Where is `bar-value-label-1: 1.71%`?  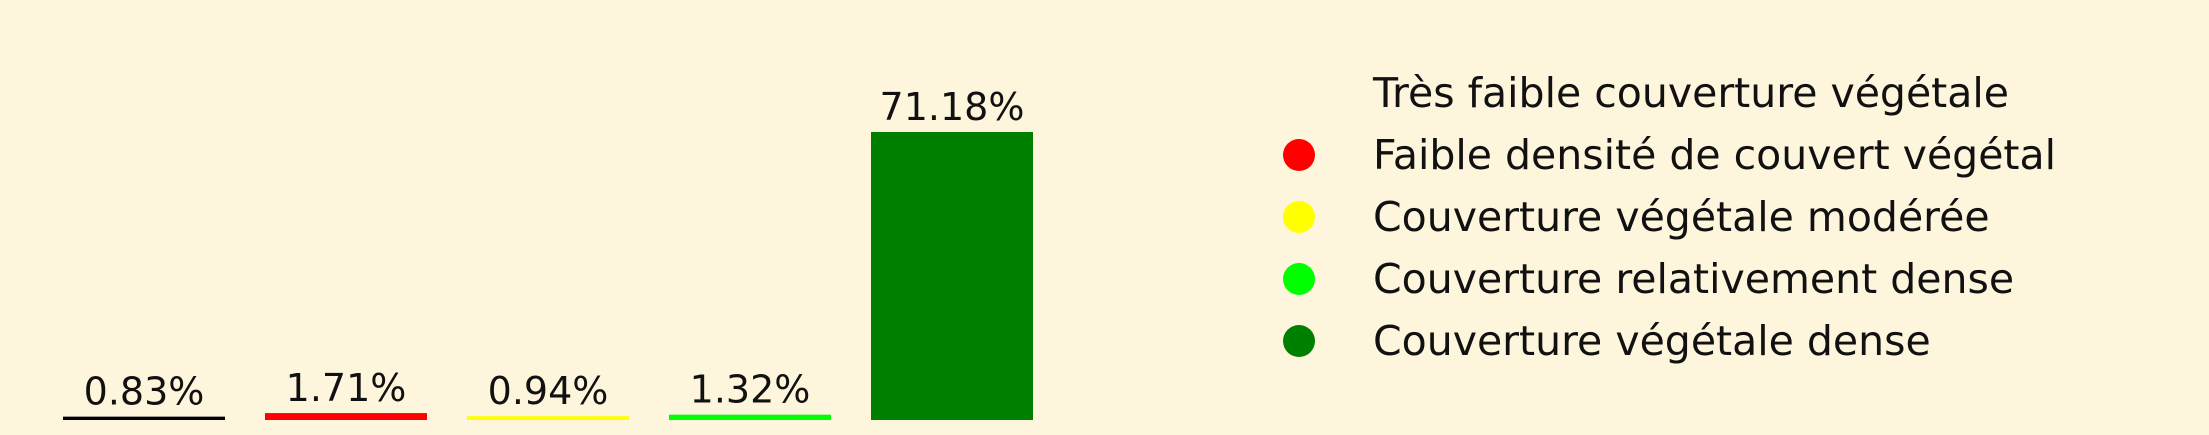
bar-value-label-1: 1.71% is located at coordinates (346, 388).